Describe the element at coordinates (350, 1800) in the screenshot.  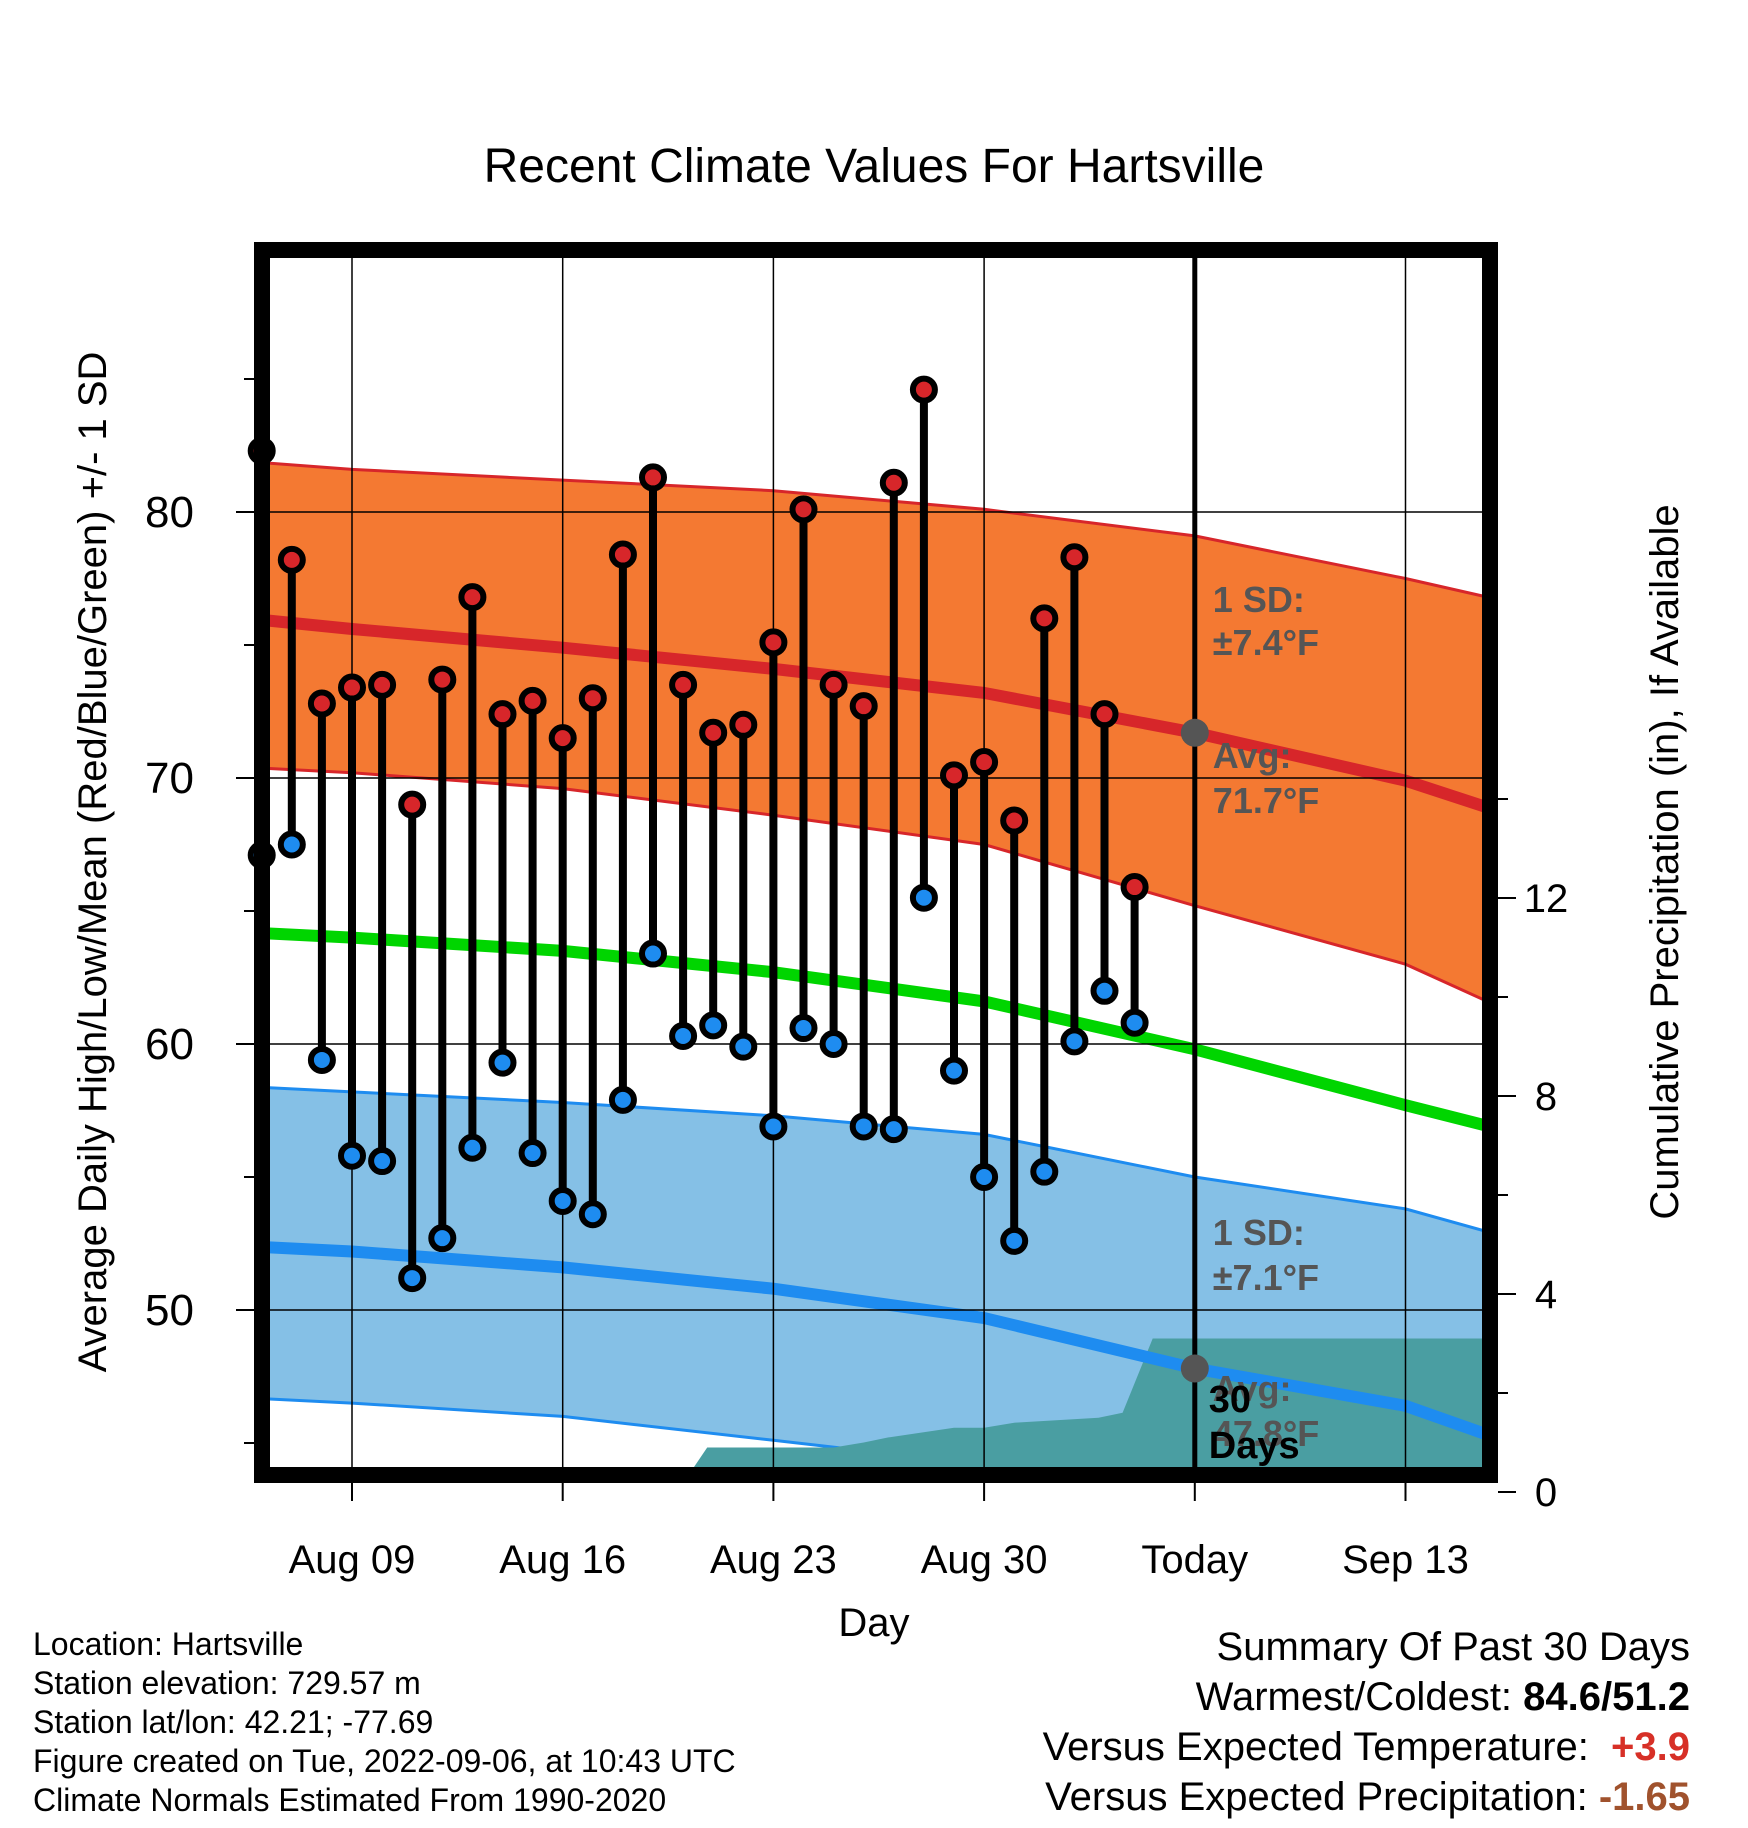
I see `normals-text: Climate Normals Estimated From 1990-2020` at that location.